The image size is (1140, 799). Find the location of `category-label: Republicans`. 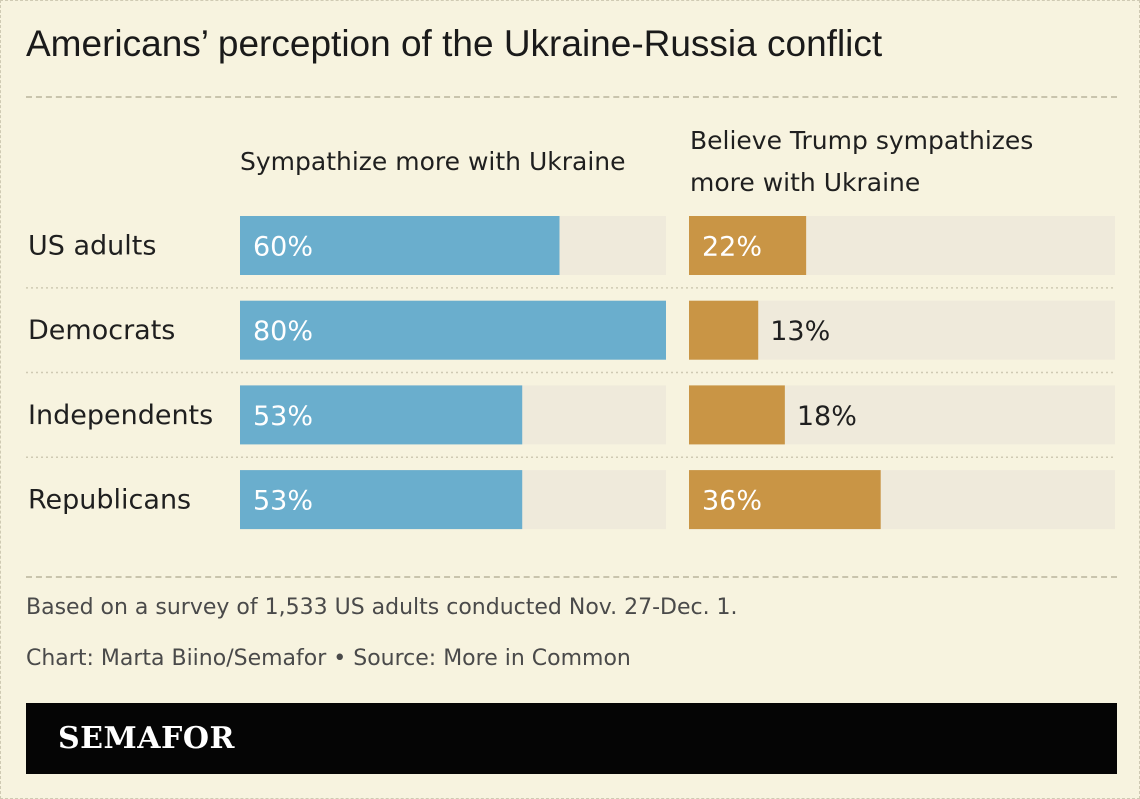

category-label: Republicans is located at coordinates (109, 500).